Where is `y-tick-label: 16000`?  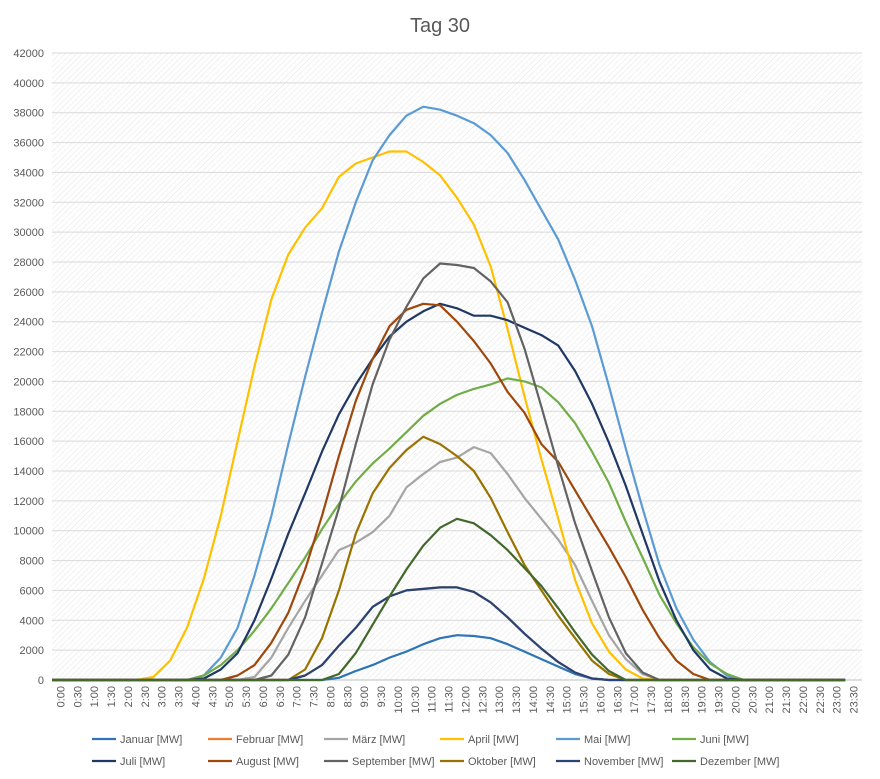 y-tick-label: 16000 is located at coordinates (28, 442).